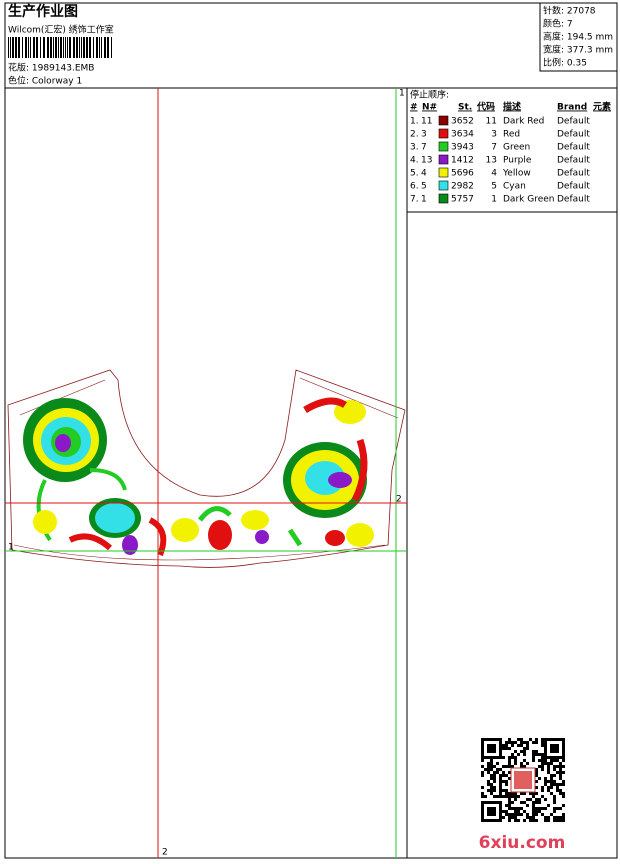  Describe the element at coordinates (424, 135) in the screenshot. I see `row-needle: 3` at that location.